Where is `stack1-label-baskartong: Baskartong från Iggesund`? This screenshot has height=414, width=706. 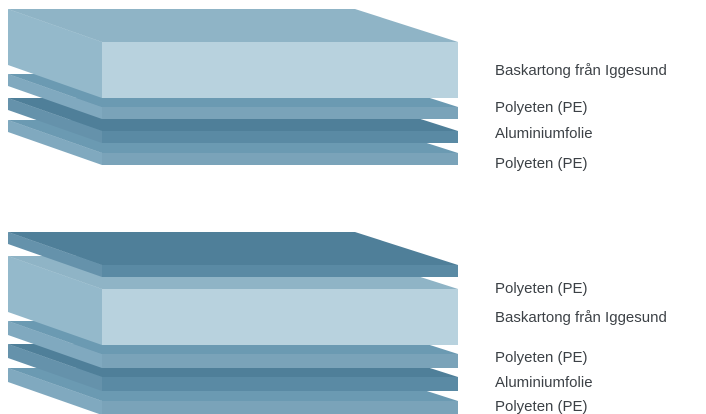 stack1-label-baskartong: Baskartong från Iggesund is located at coordinates (581, 70).